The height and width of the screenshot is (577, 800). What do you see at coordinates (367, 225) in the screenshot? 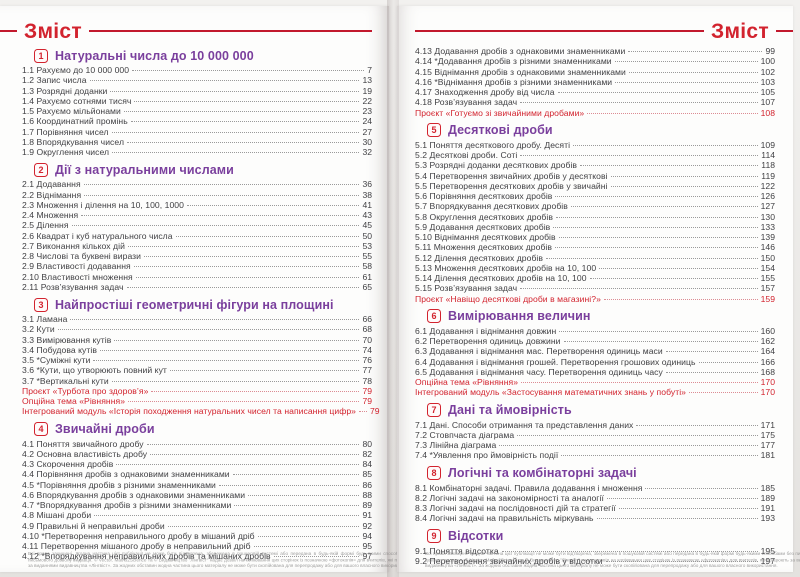
I see `toc-entry-page-number: 45` at bounding box center [367, 225].